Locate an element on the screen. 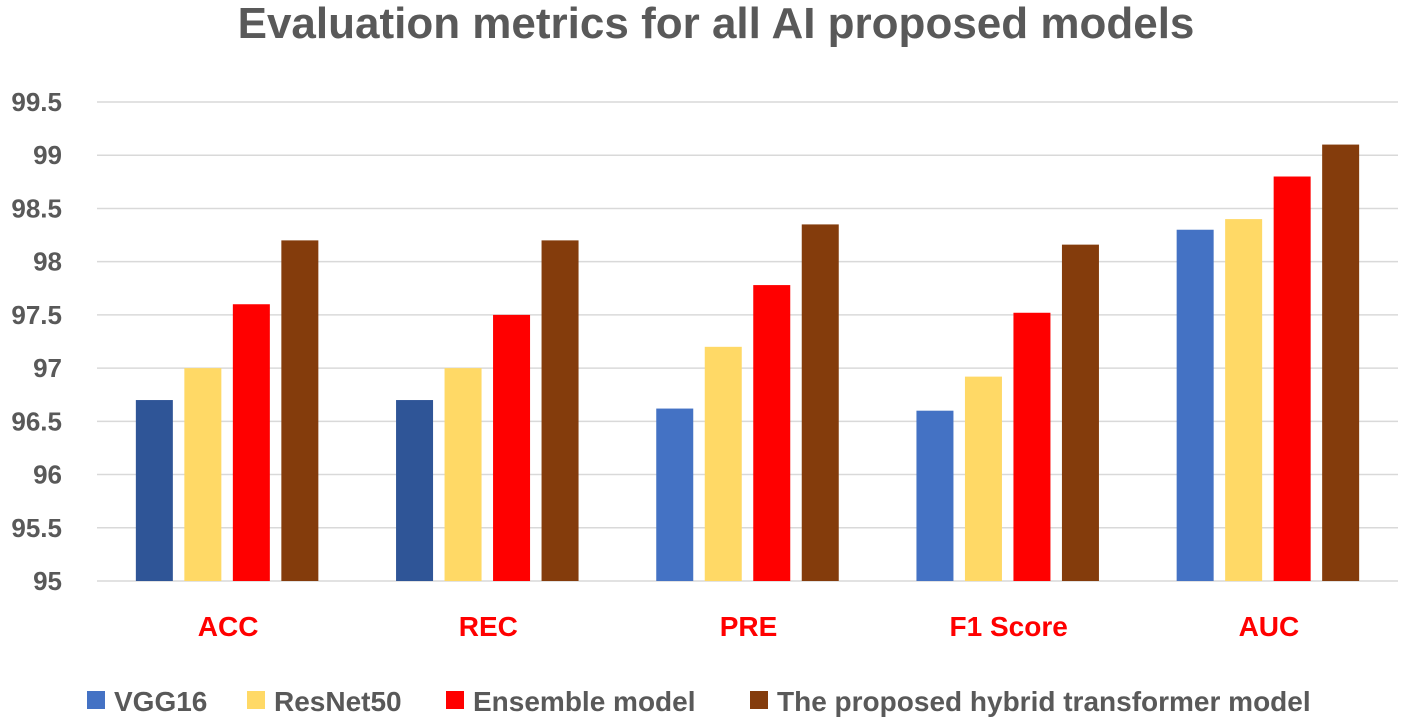  bar-the-proposed-hybrid-transformer-model-auc is located at coordinates (1341, 363).